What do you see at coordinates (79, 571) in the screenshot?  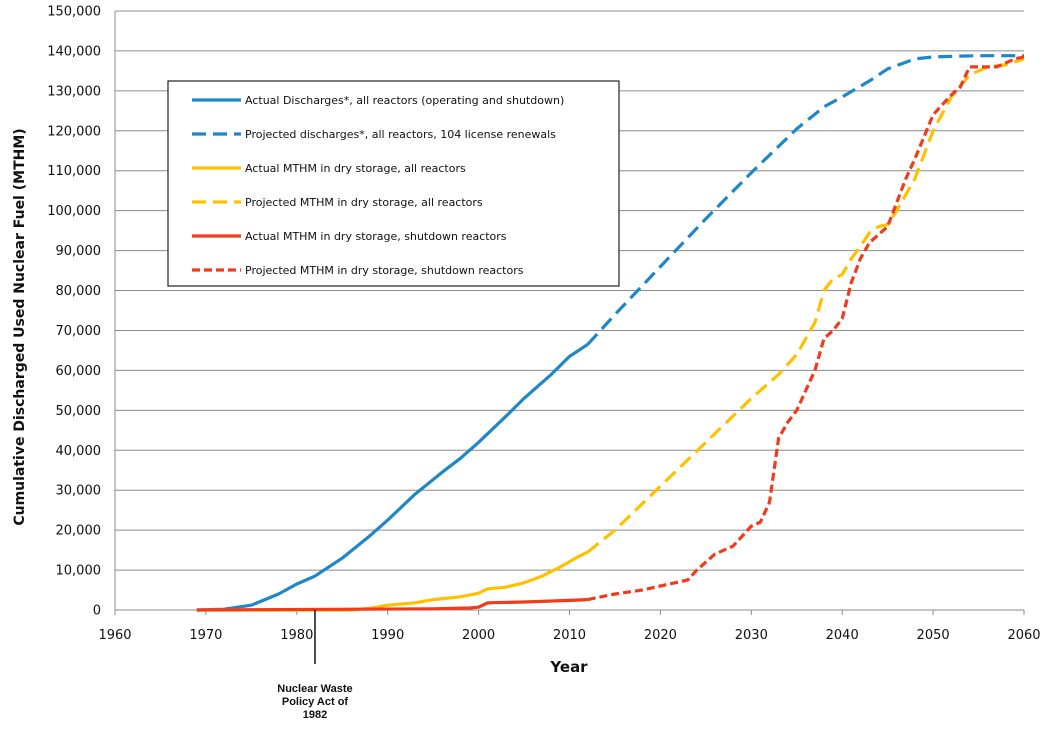 I see `y-tick-label: 10,000` at bounding box center [79, 571].